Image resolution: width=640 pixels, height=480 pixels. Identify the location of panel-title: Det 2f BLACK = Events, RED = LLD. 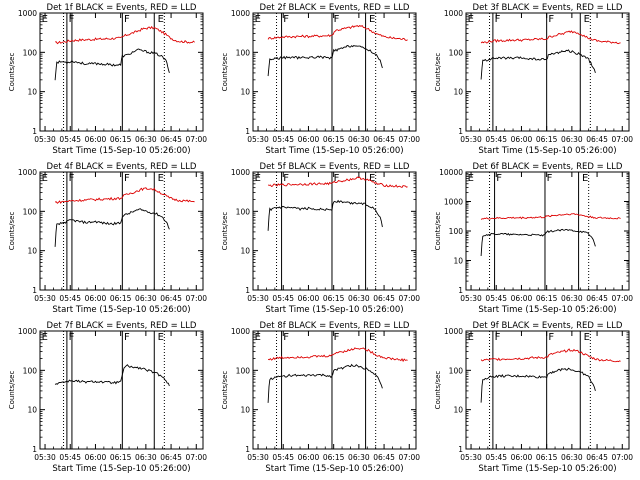
(335, 8).